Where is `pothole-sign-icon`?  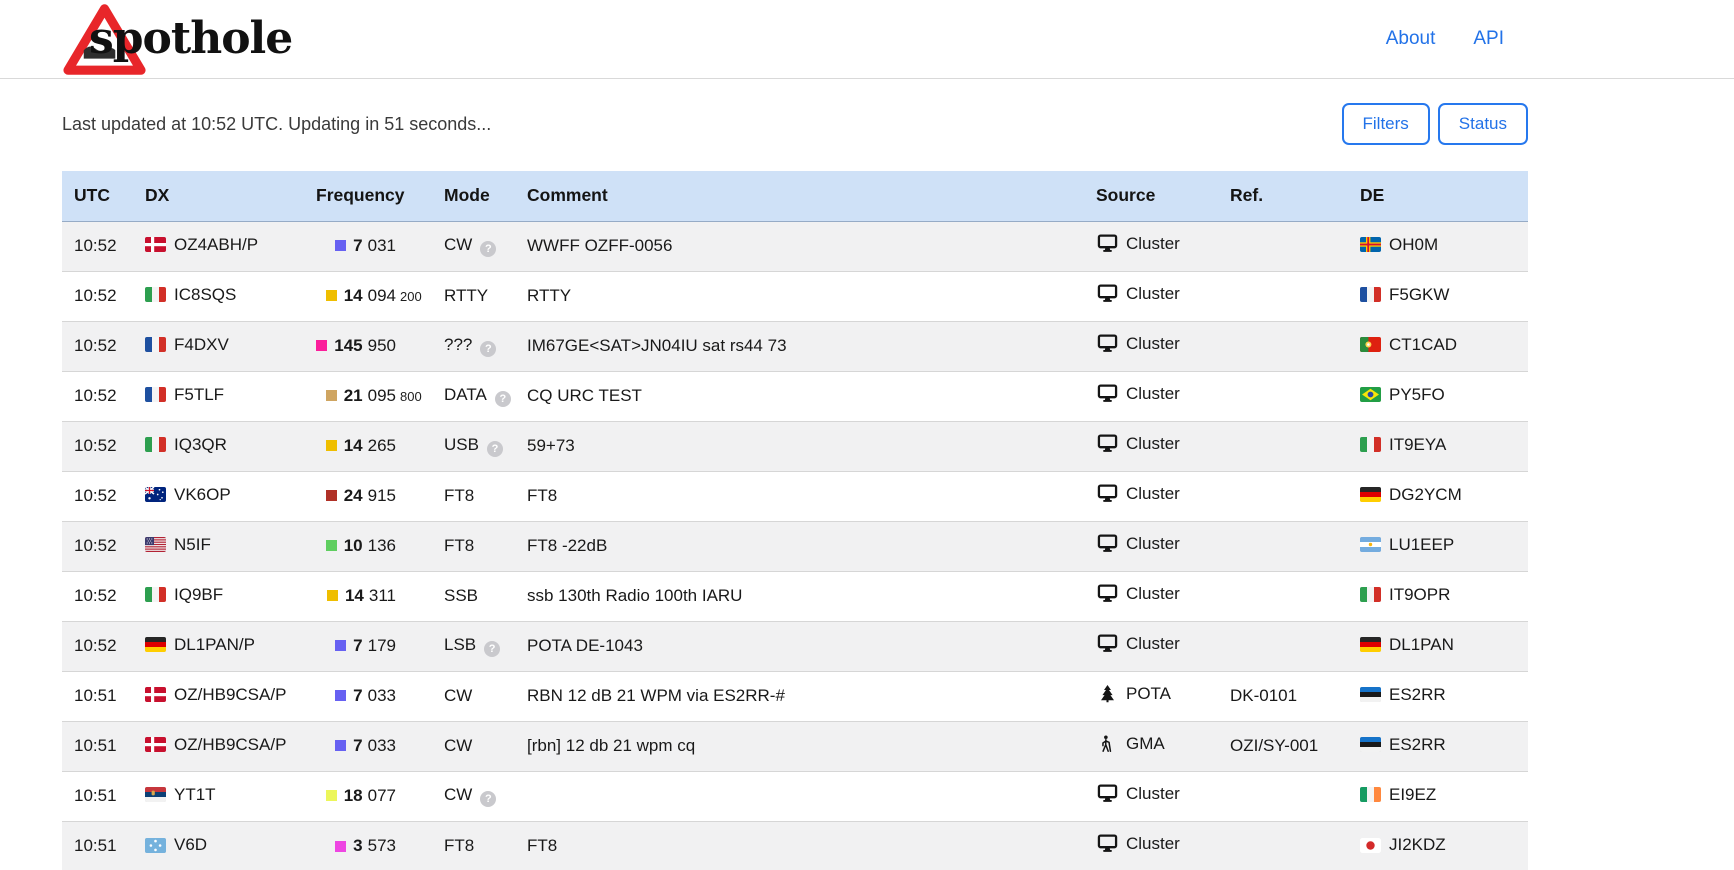
pothole-sign-icon is located at coordinates (104, 39).